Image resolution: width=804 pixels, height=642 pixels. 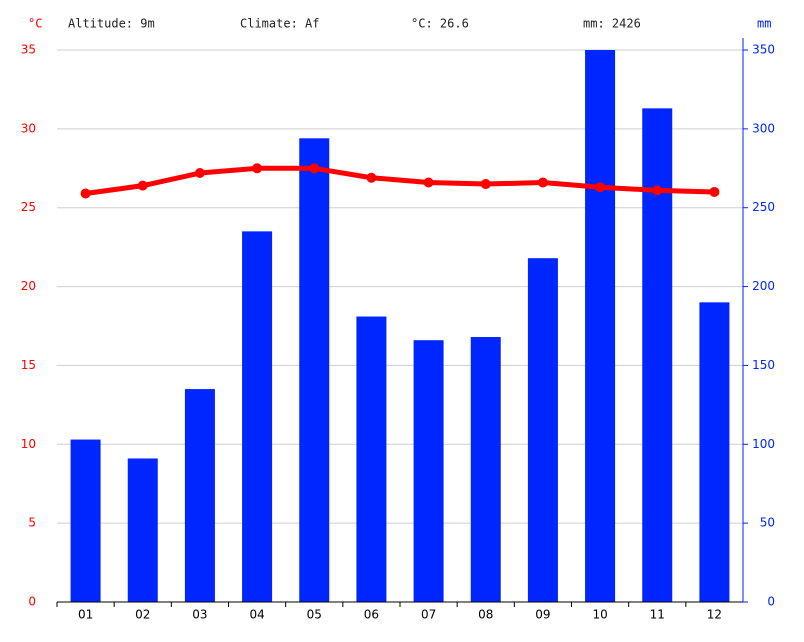 What do you see at coordinates (400, 180) in the screenshot?
I see `line` at bounding box center [400, 180].